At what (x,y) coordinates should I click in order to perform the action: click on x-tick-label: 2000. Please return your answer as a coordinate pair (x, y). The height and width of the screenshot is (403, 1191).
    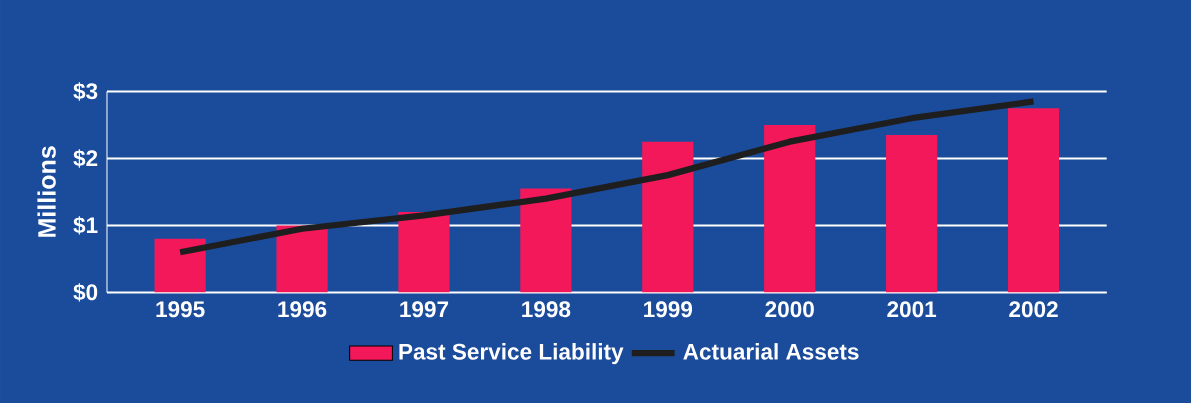
    Looking at the image, I should click on (789, 309).